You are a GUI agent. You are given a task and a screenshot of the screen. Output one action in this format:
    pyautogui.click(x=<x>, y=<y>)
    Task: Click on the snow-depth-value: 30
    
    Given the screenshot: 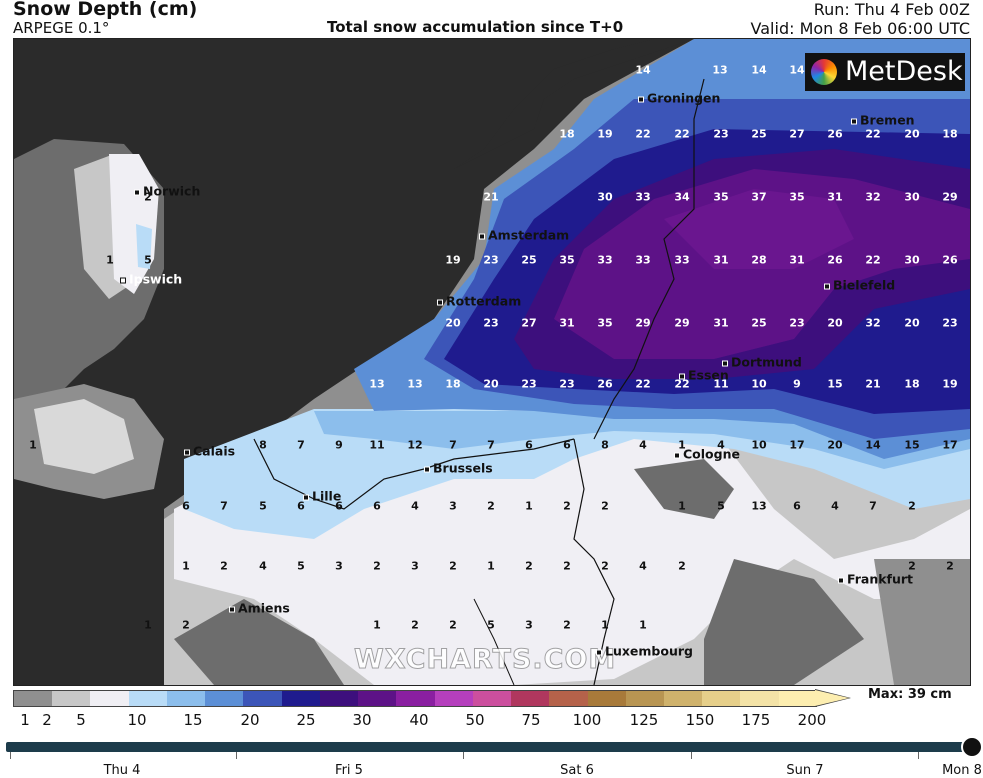 What is the action you would take?
    pyautogui.click(x=912, y=260)
    